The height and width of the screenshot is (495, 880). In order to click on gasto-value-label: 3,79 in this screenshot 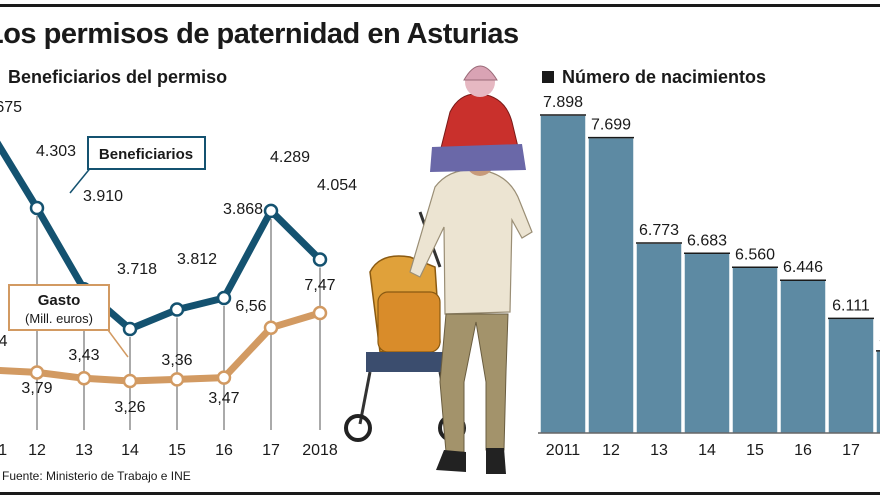, I will do `click(36, 388)`.